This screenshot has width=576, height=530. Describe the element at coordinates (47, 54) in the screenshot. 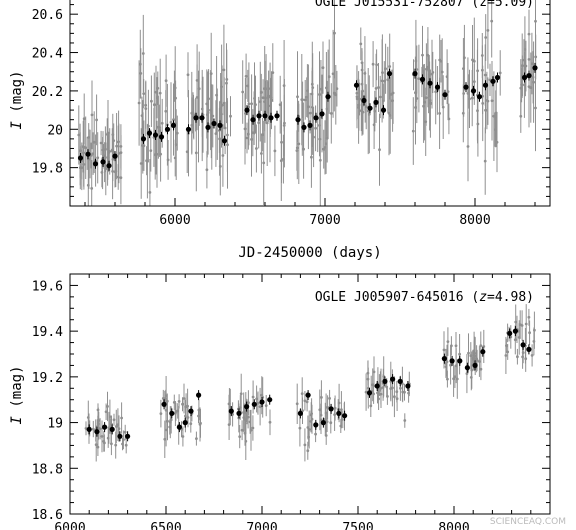

I see `y-tick-label: 20.4` at that location.